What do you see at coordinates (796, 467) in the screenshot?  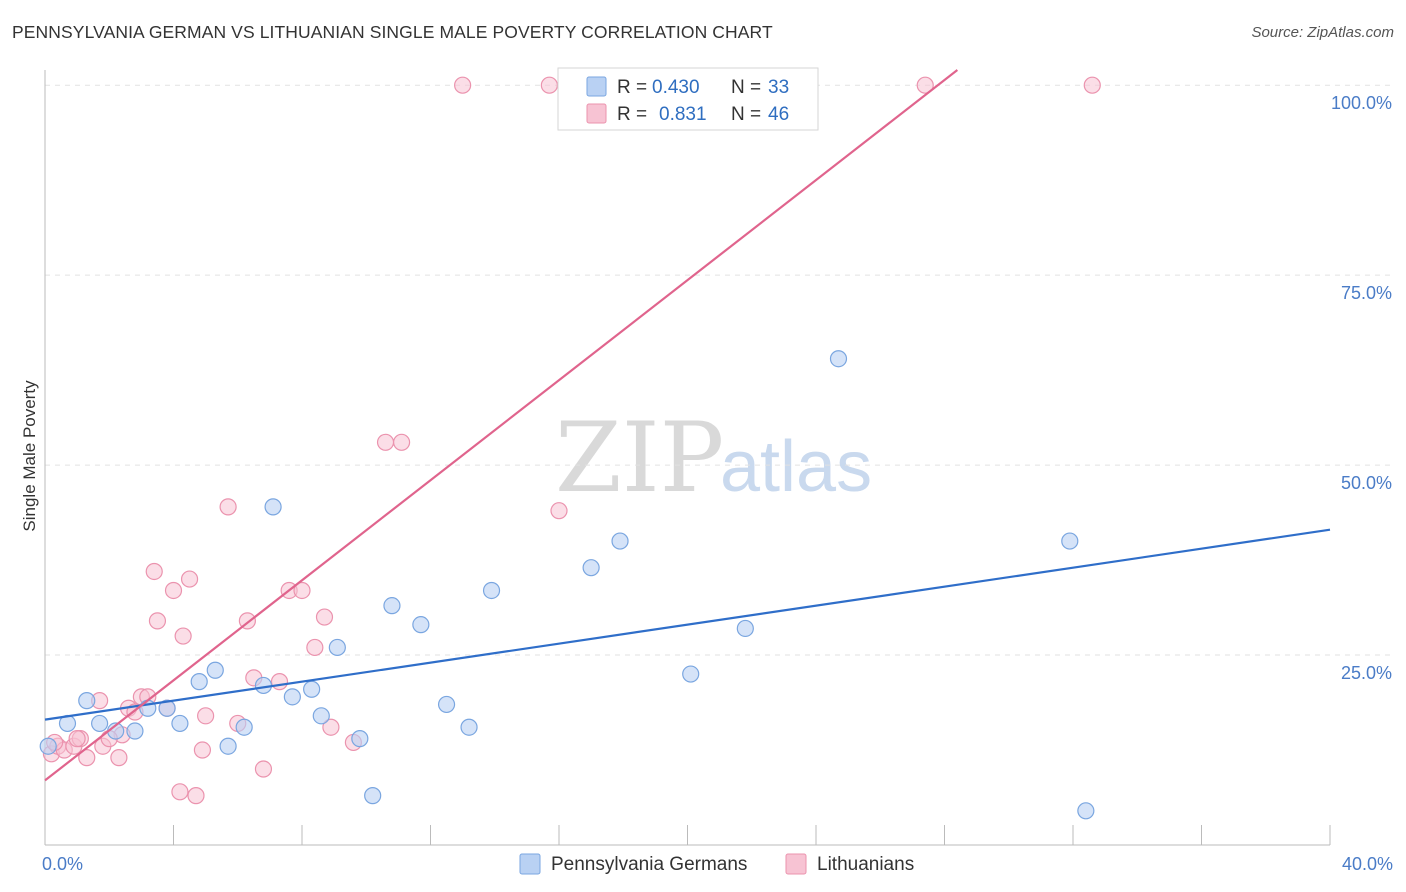 I see `watermark-atlas: atlas` at bounding box center [796, 467].